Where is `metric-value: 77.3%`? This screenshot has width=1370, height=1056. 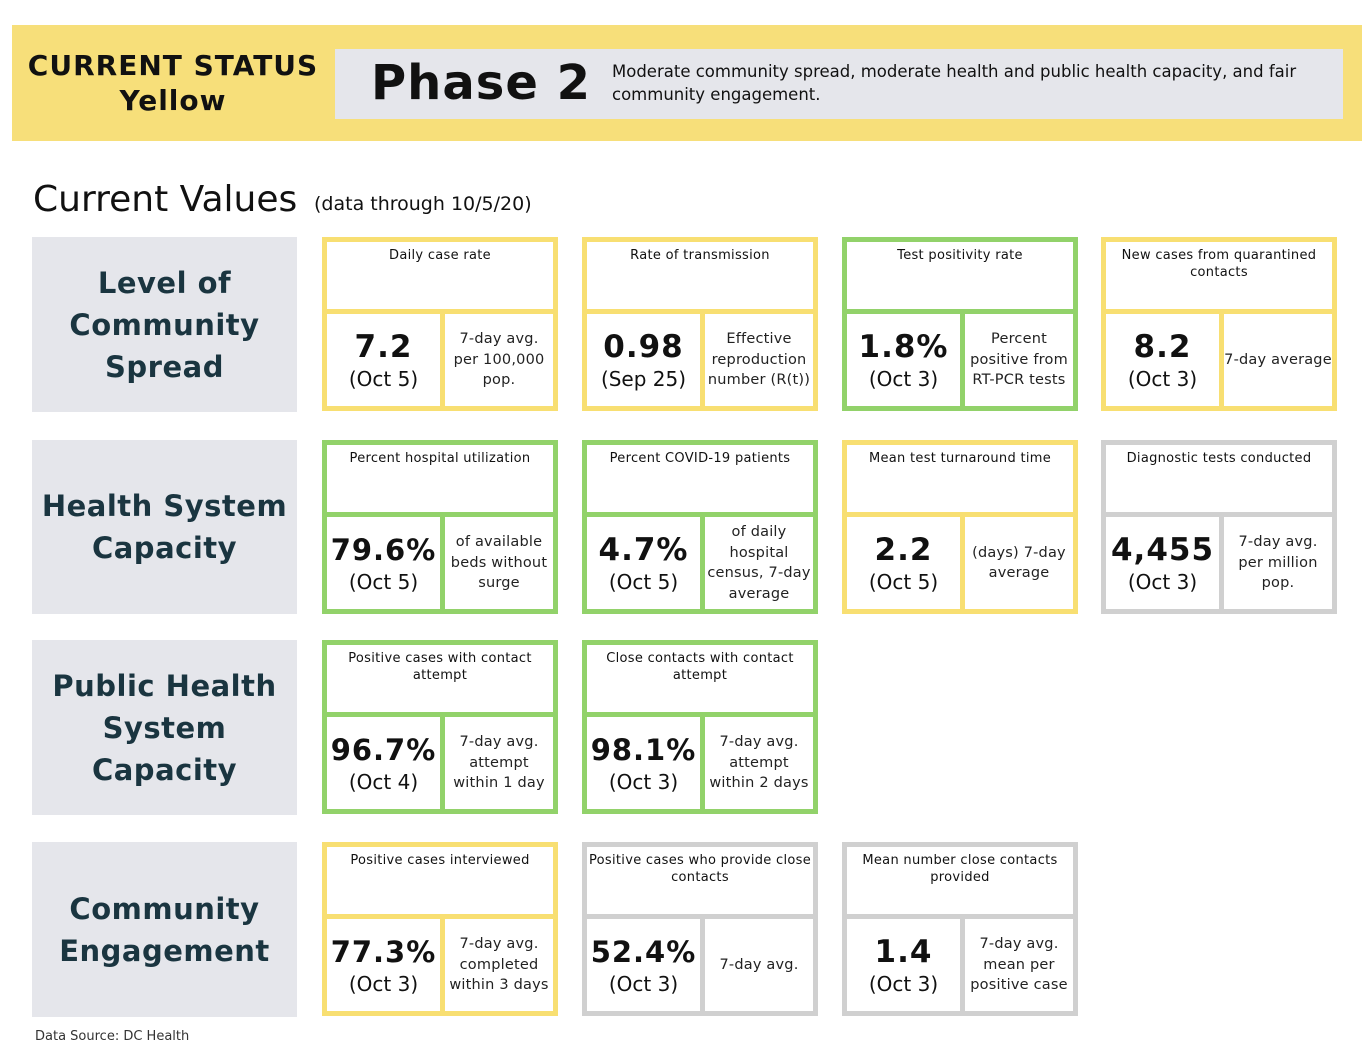
metric-value: 77.3% is located at coordinates (383, 952).